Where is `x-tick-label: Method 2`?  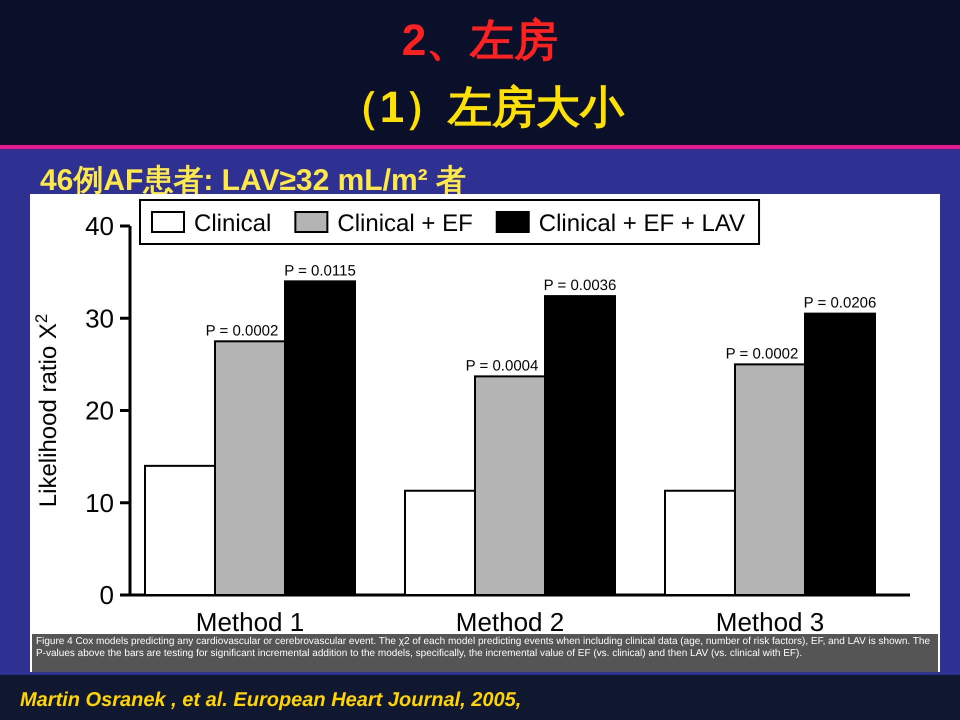 x-tick-label: Method 2 is located at coordinates (510, 622).